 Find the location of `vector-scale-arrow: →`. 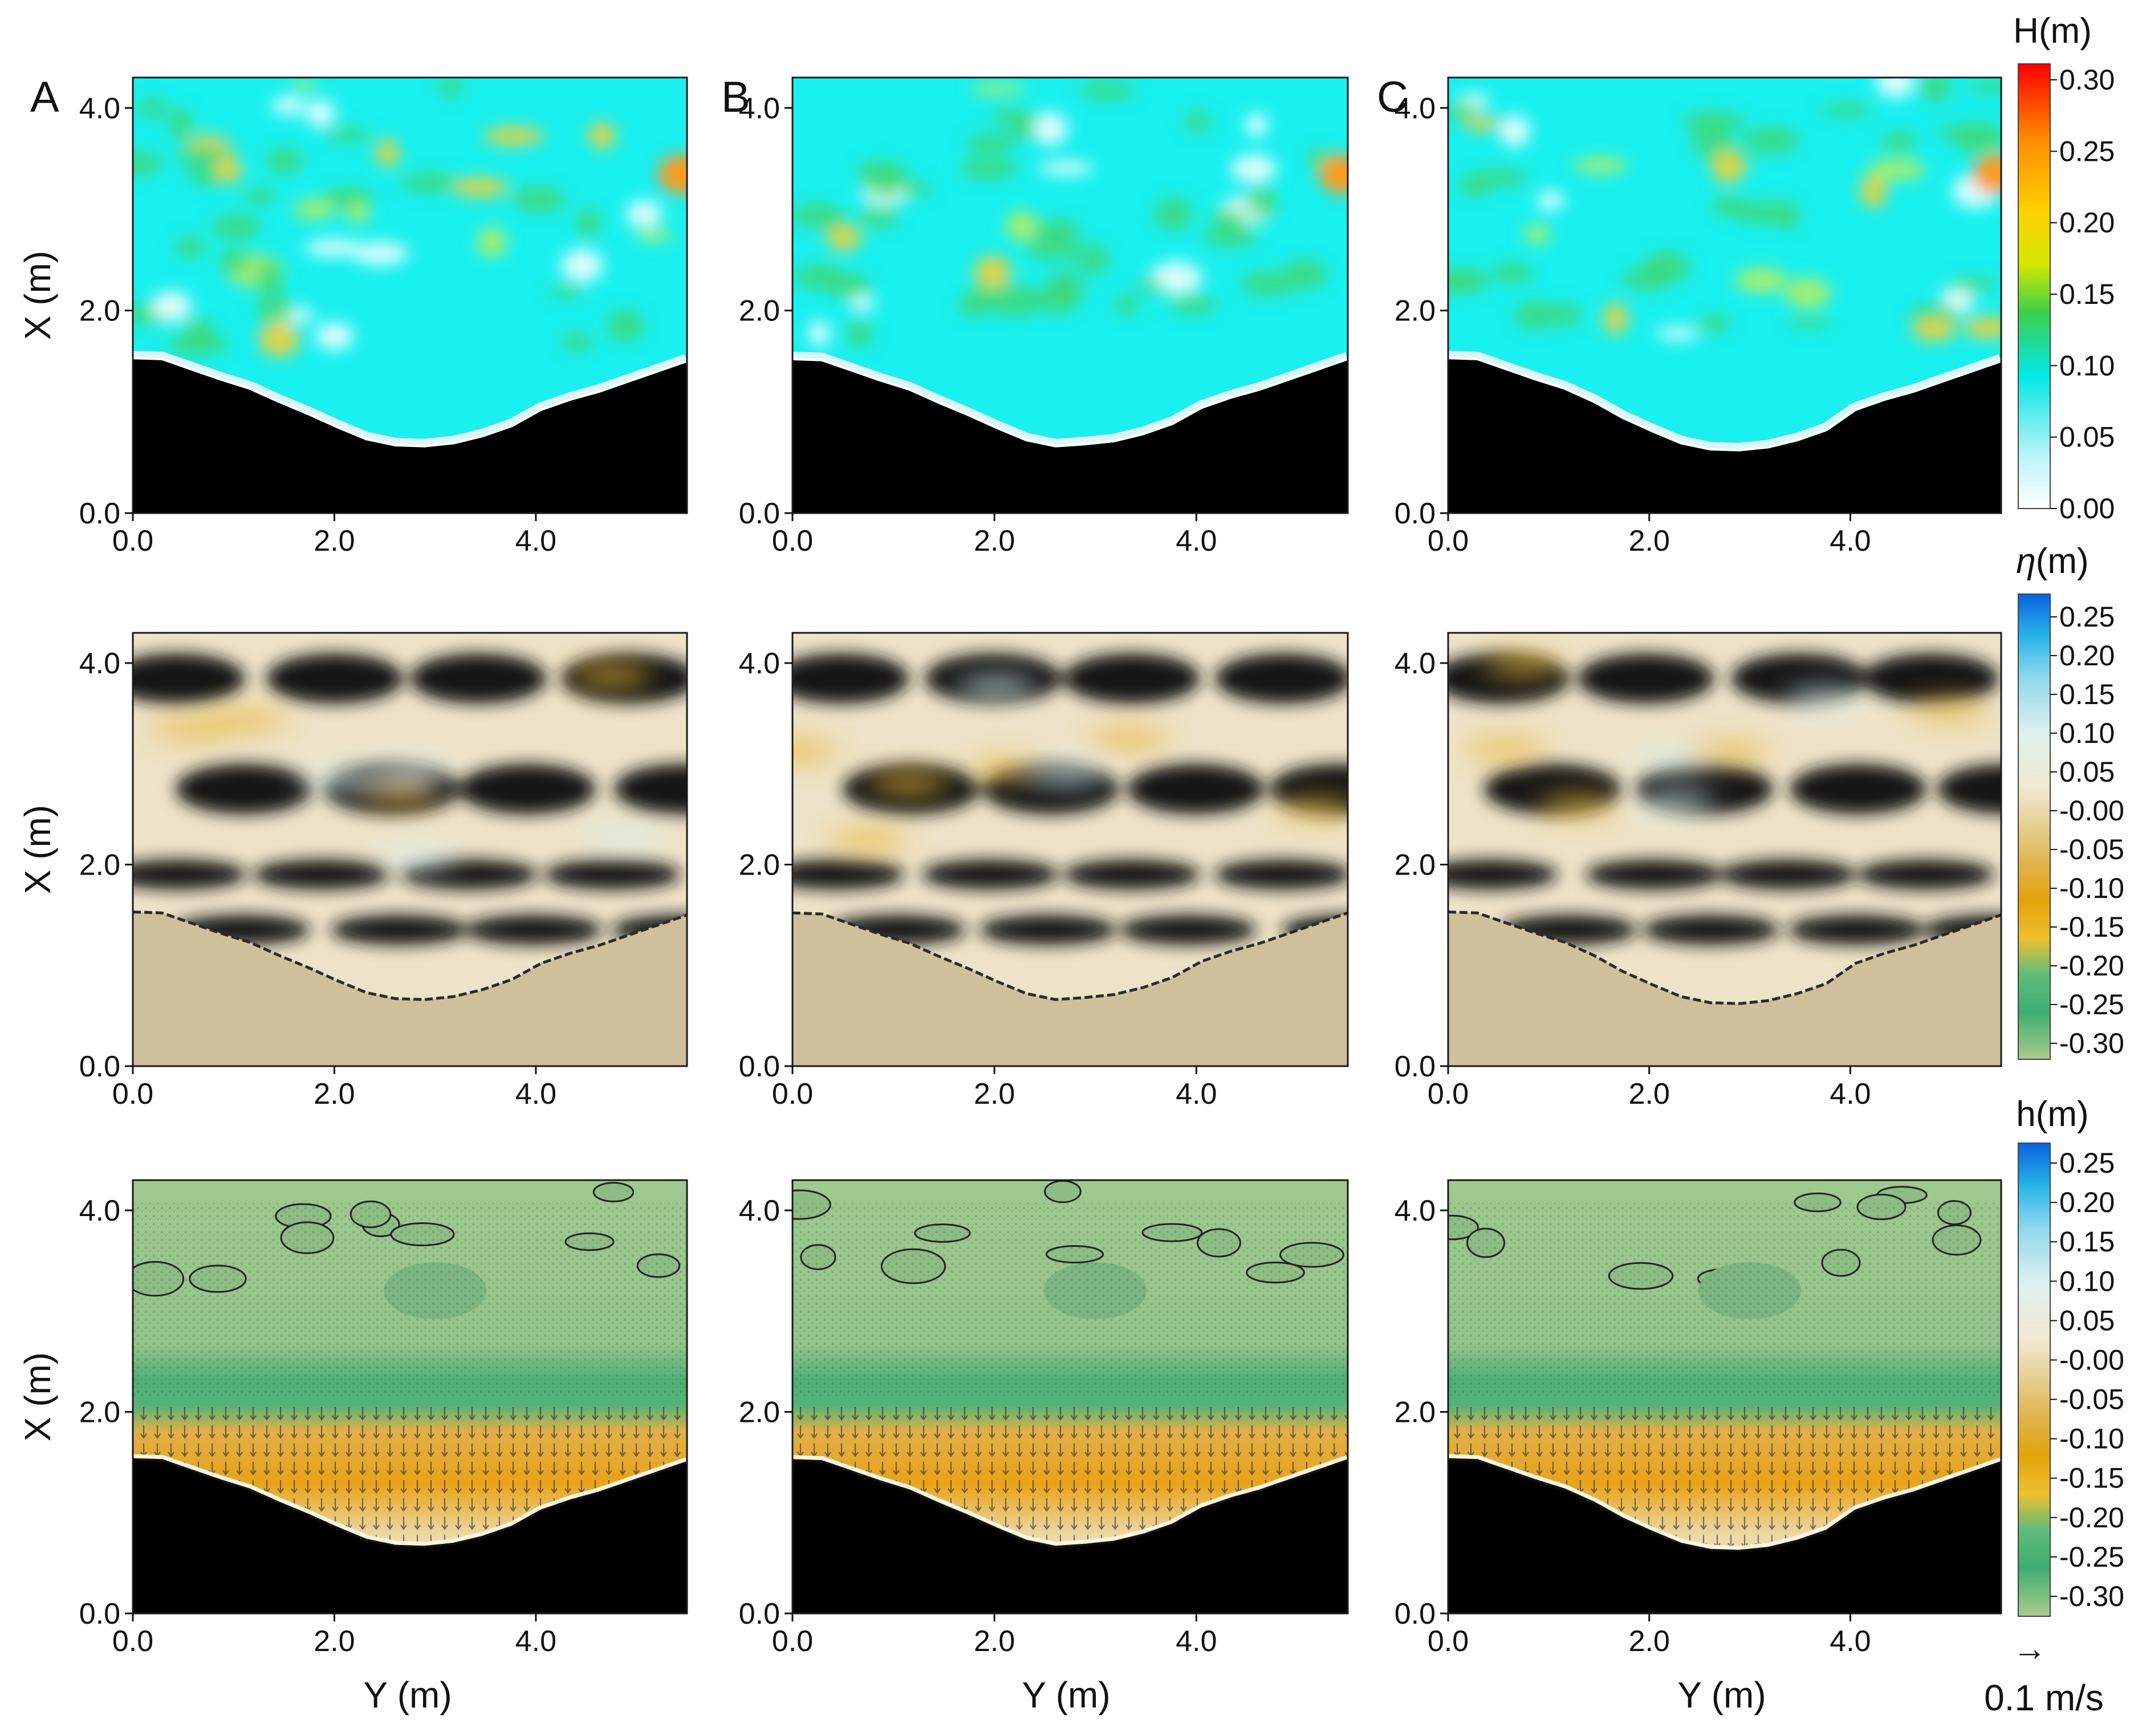

vector-scale-arrow: → is located at coordinates (2030, 1649).